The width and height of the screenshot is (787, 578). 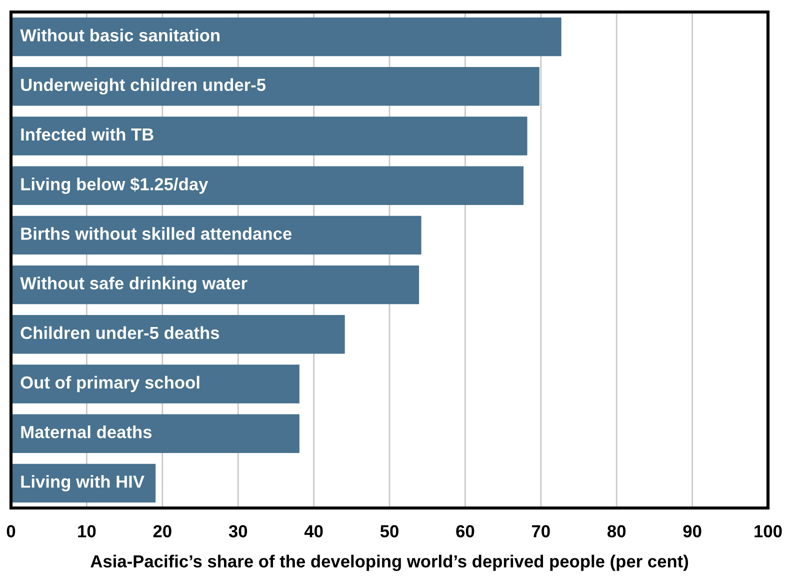 What do you see at coordinates (114, 185) in the screenshot?
I see `y-tick-label: Living below $1.25/day` at bounding box center [114, 185].